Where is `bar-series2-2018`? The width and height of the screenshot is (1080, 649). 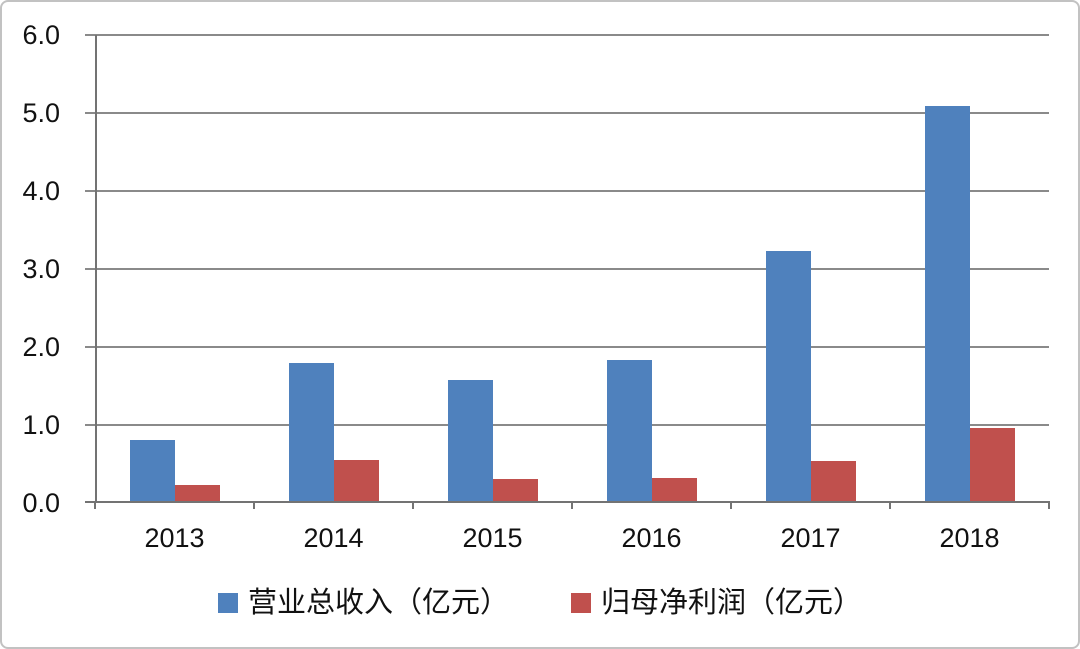 bar-series2-2018 is located at coordinates (992, 464).